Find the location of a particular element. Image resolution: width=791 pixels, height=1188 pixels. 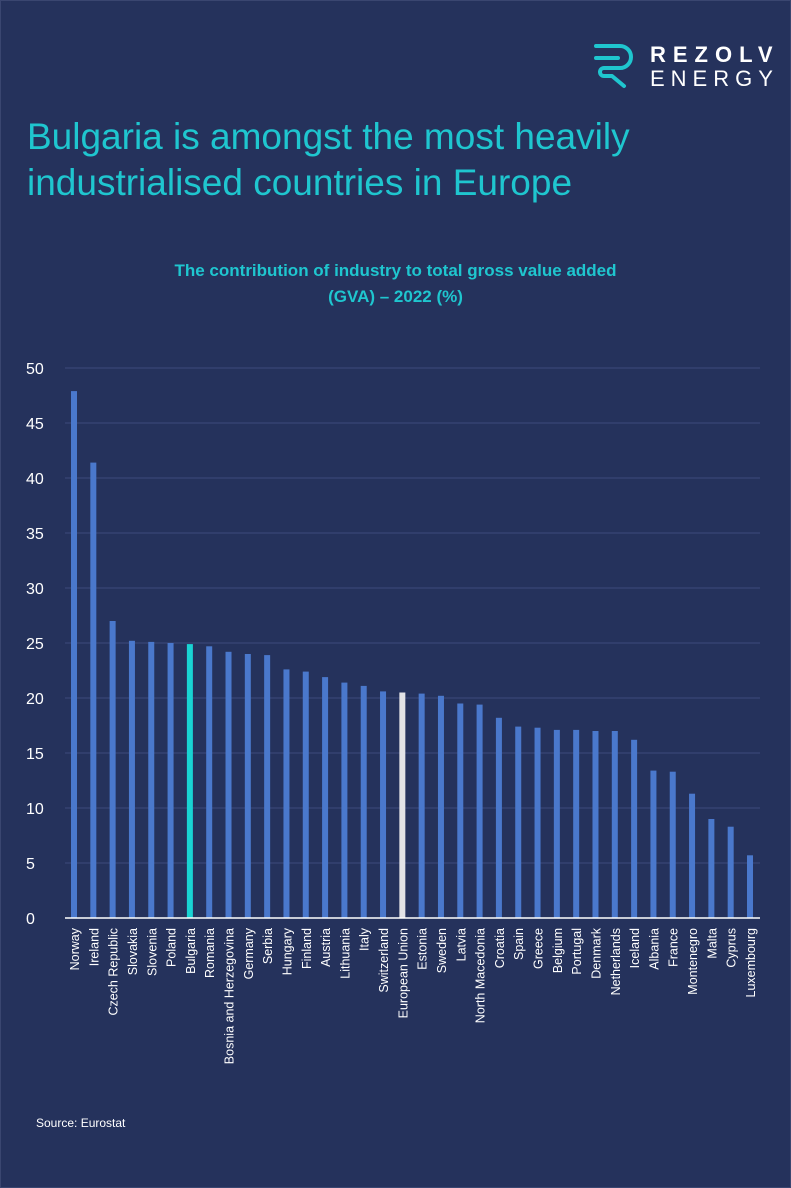

y-tick-label: 5 is located at coordinates (30, 864).